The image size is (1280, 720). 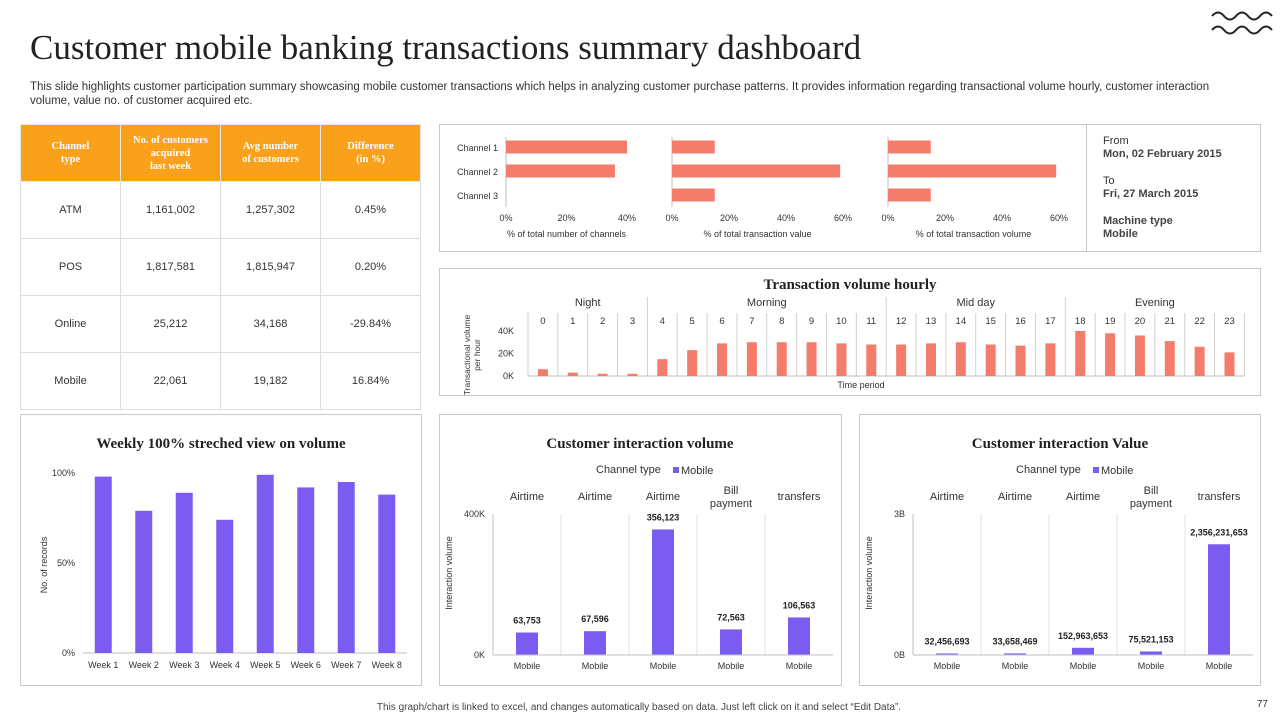 What do you see at coordinates (220, 381) in the screenshot?
I see `table-row: Mobile 22,061 19,182 16.84%` at bounding box center [220, 381].